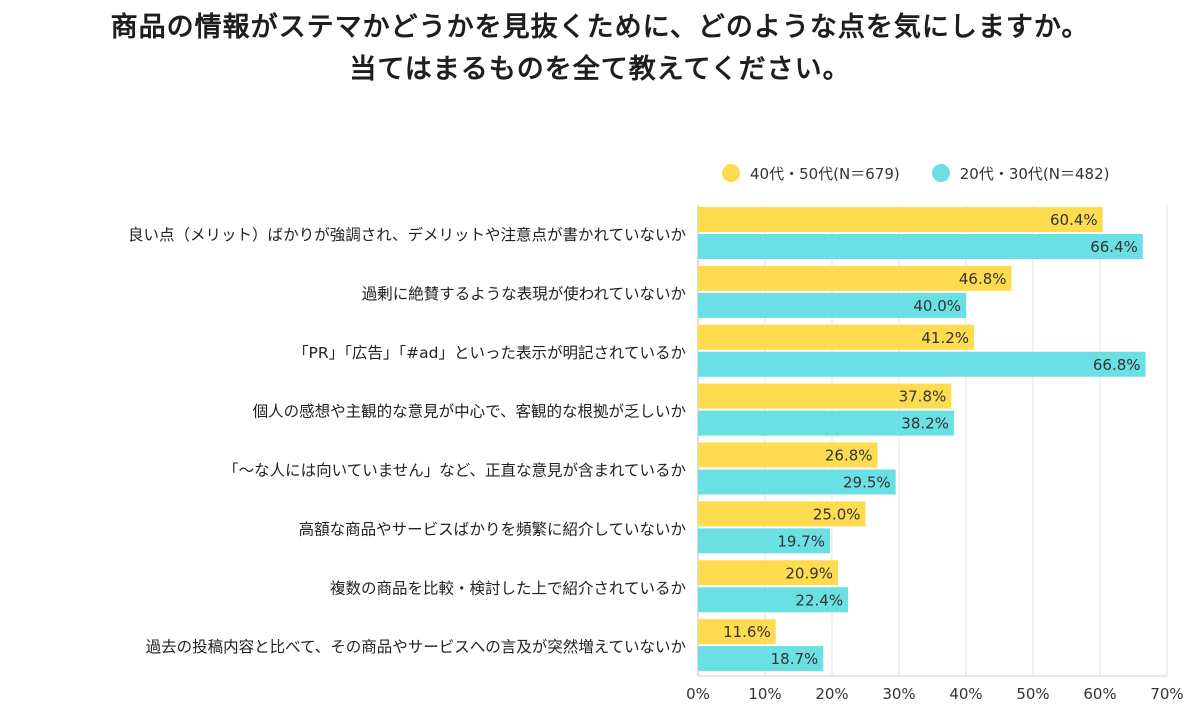 The height and width of the screenshot is (716, 1200). I want to click on category-label-3: 個人の感想や主観的な意見が中心で、客観的な根拠が乏しいか, so click(469, 411).